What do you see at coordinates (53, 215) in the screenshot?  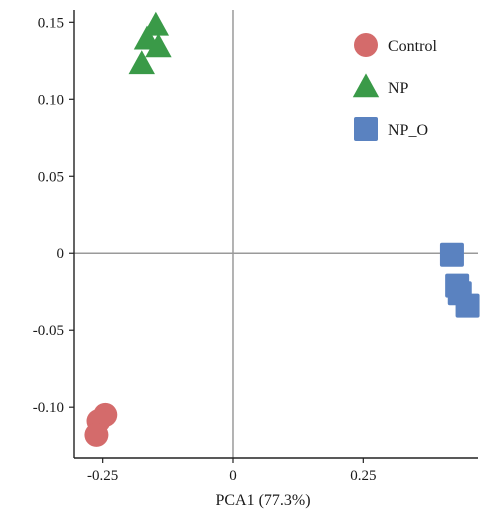 I see `y-axis-ticks: 0.15 0.10 0.05 0 -0.05 -0.10` at bounding box center [53, 215].